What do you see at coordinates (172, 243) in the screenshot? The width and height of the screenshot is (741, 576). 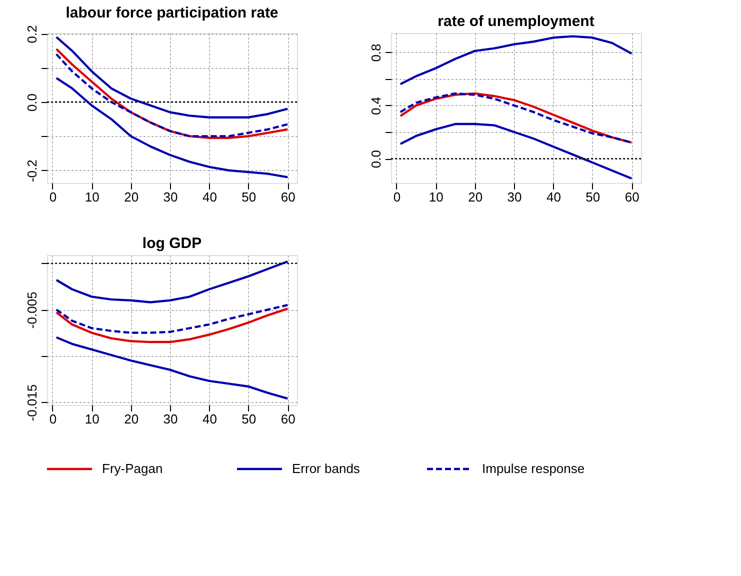 I see `chart-title: log GDP` at bounding box center [172, 243].